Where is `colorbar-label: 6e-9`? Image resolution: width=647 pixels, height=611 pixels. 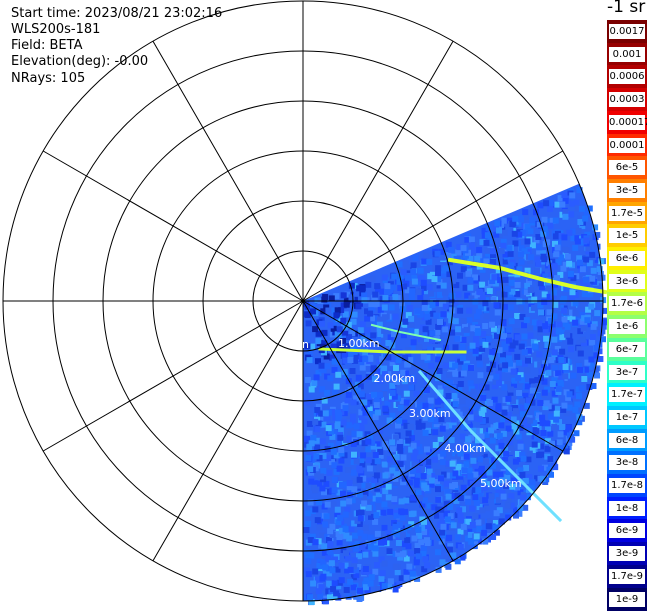
colorbar-label: 6e-9 is located at coordinates (627, 531).